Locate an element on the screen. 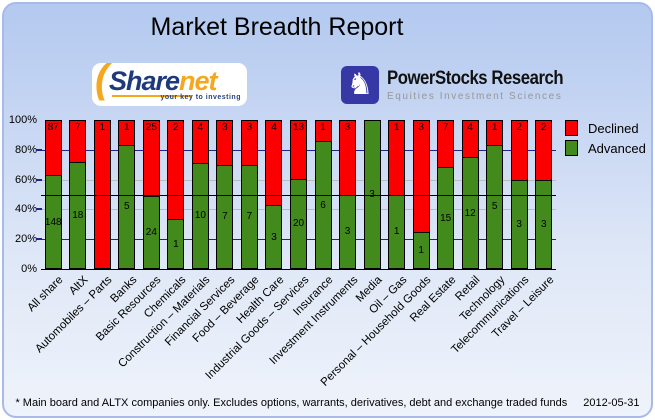 Image resolution: width=655 pixels, height=420 pixels. legend-label: Advanced is located at coordinates (617, 148).